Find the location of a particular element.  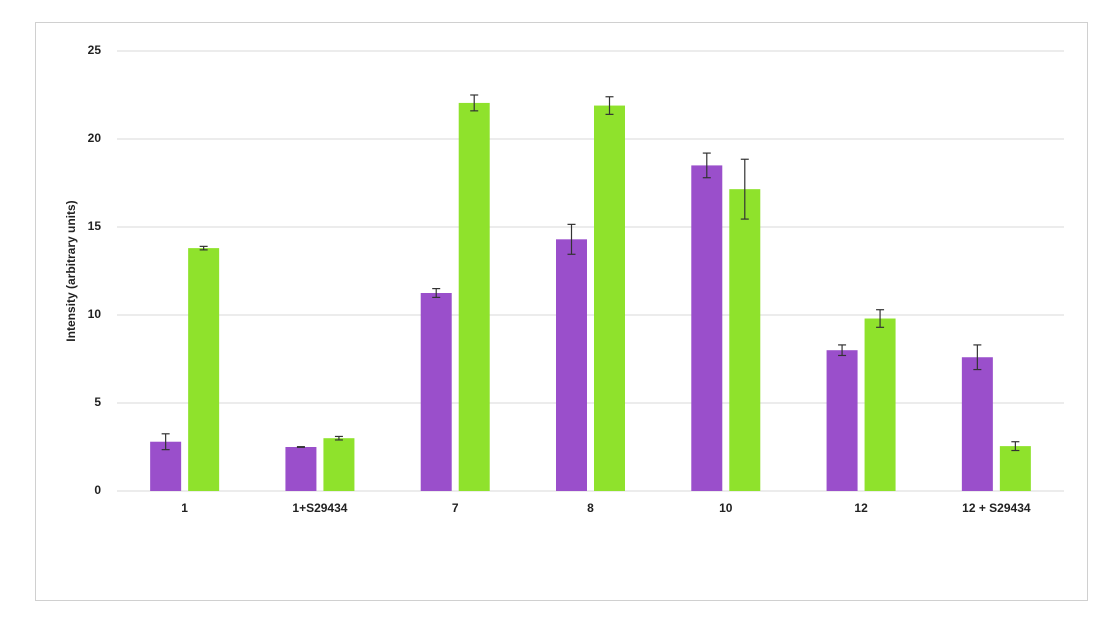

x-tick-label: 12 + S29434 is located at coordinates (996, 508).